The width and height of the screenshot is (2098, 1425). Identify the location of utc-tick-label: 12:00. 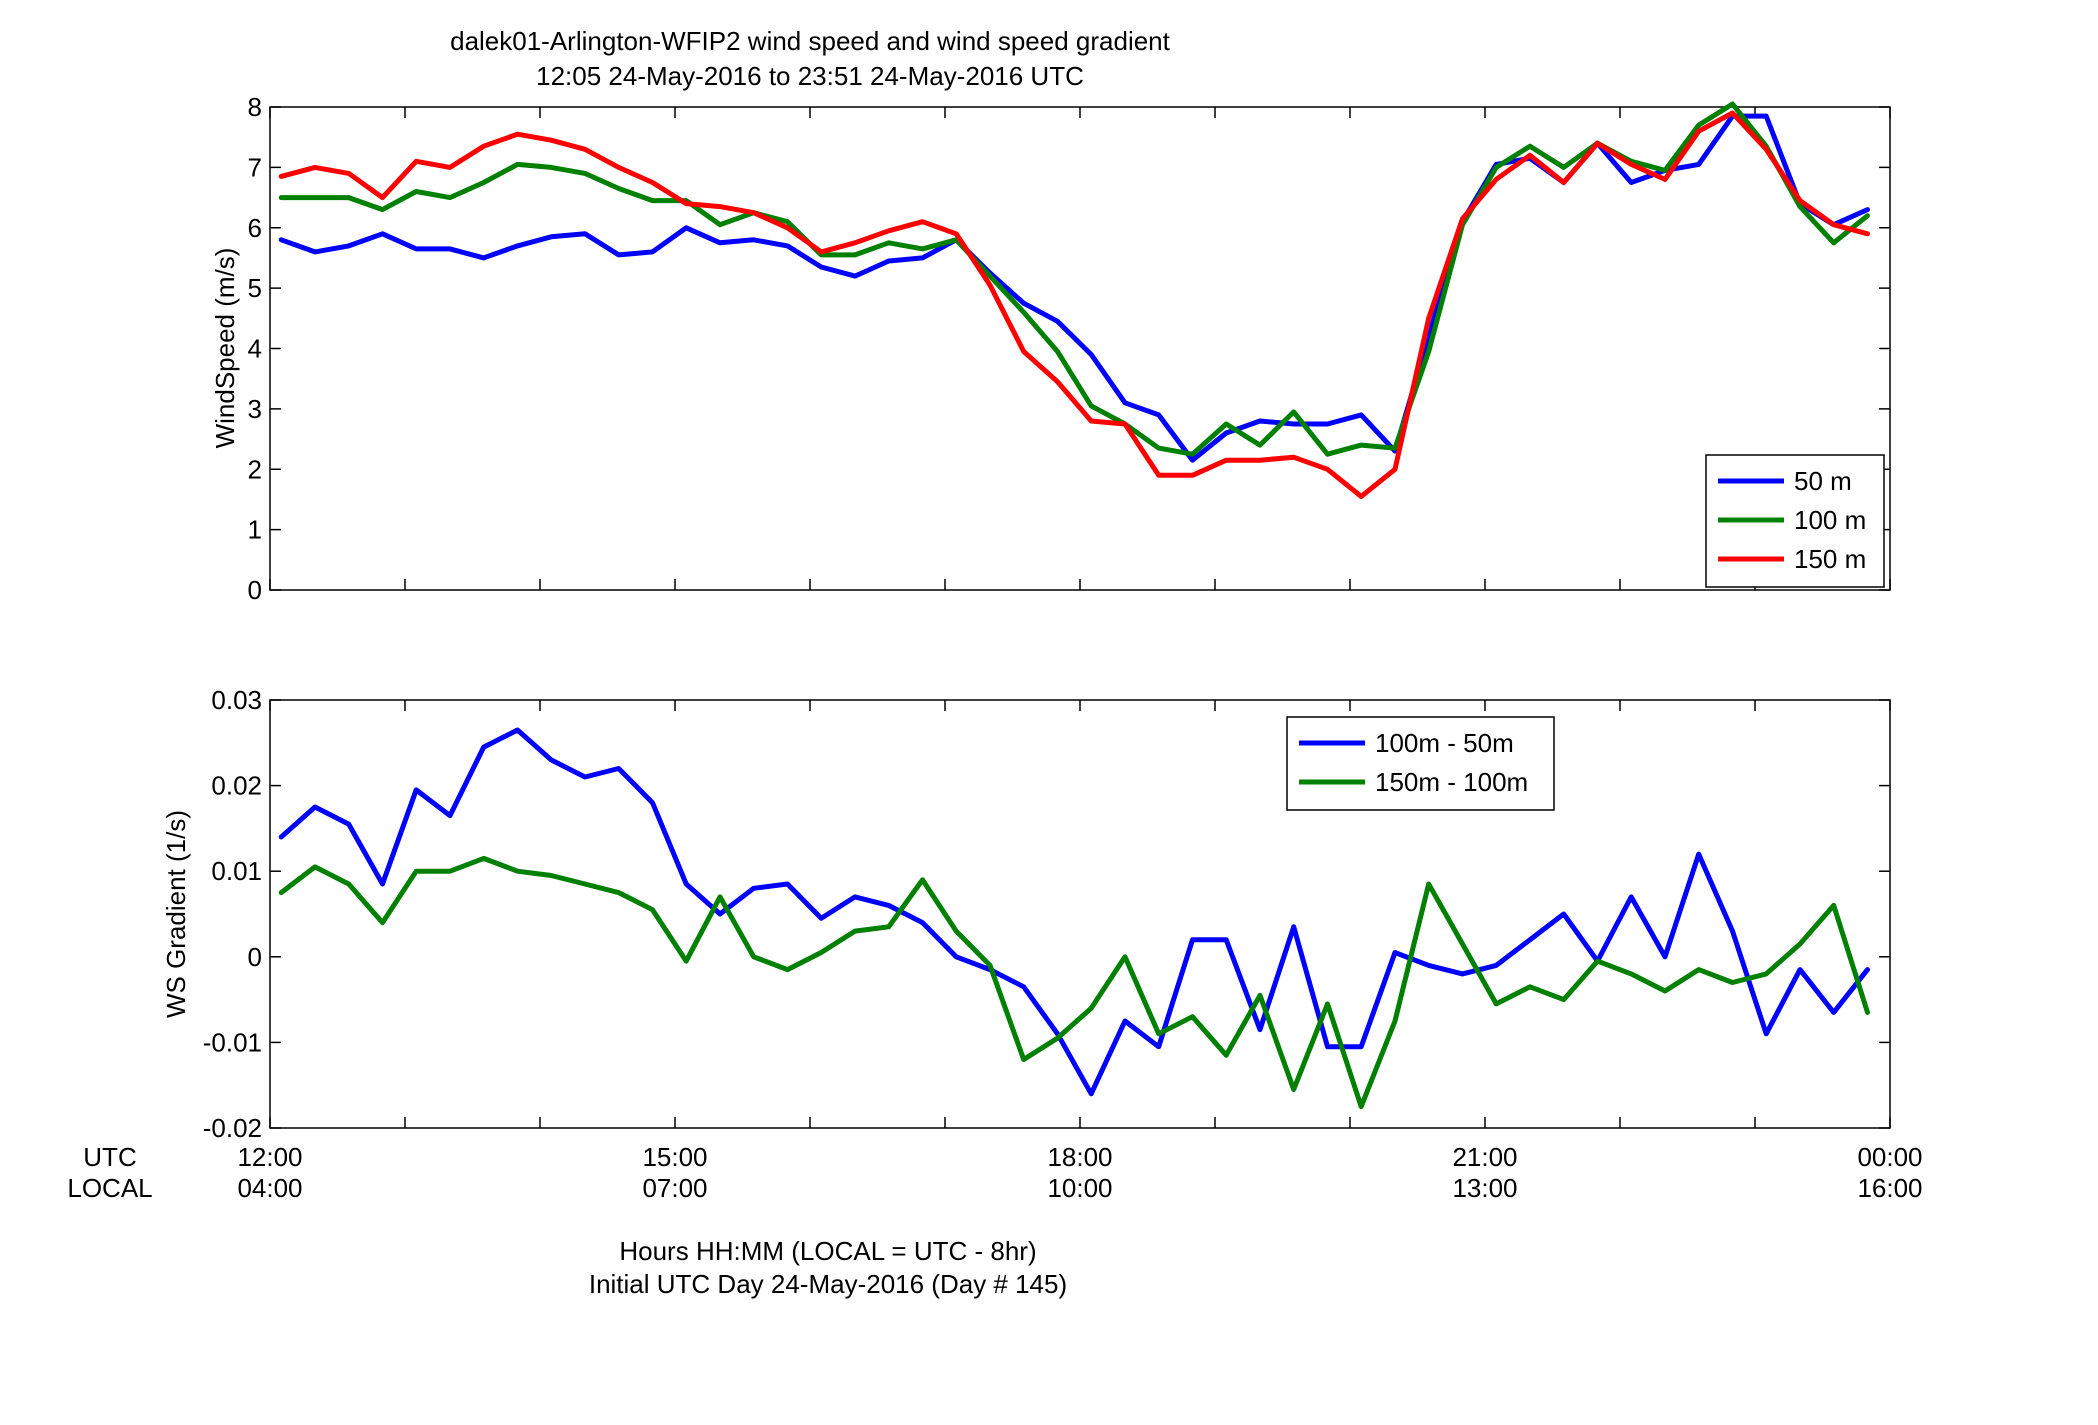
(269, 1157).